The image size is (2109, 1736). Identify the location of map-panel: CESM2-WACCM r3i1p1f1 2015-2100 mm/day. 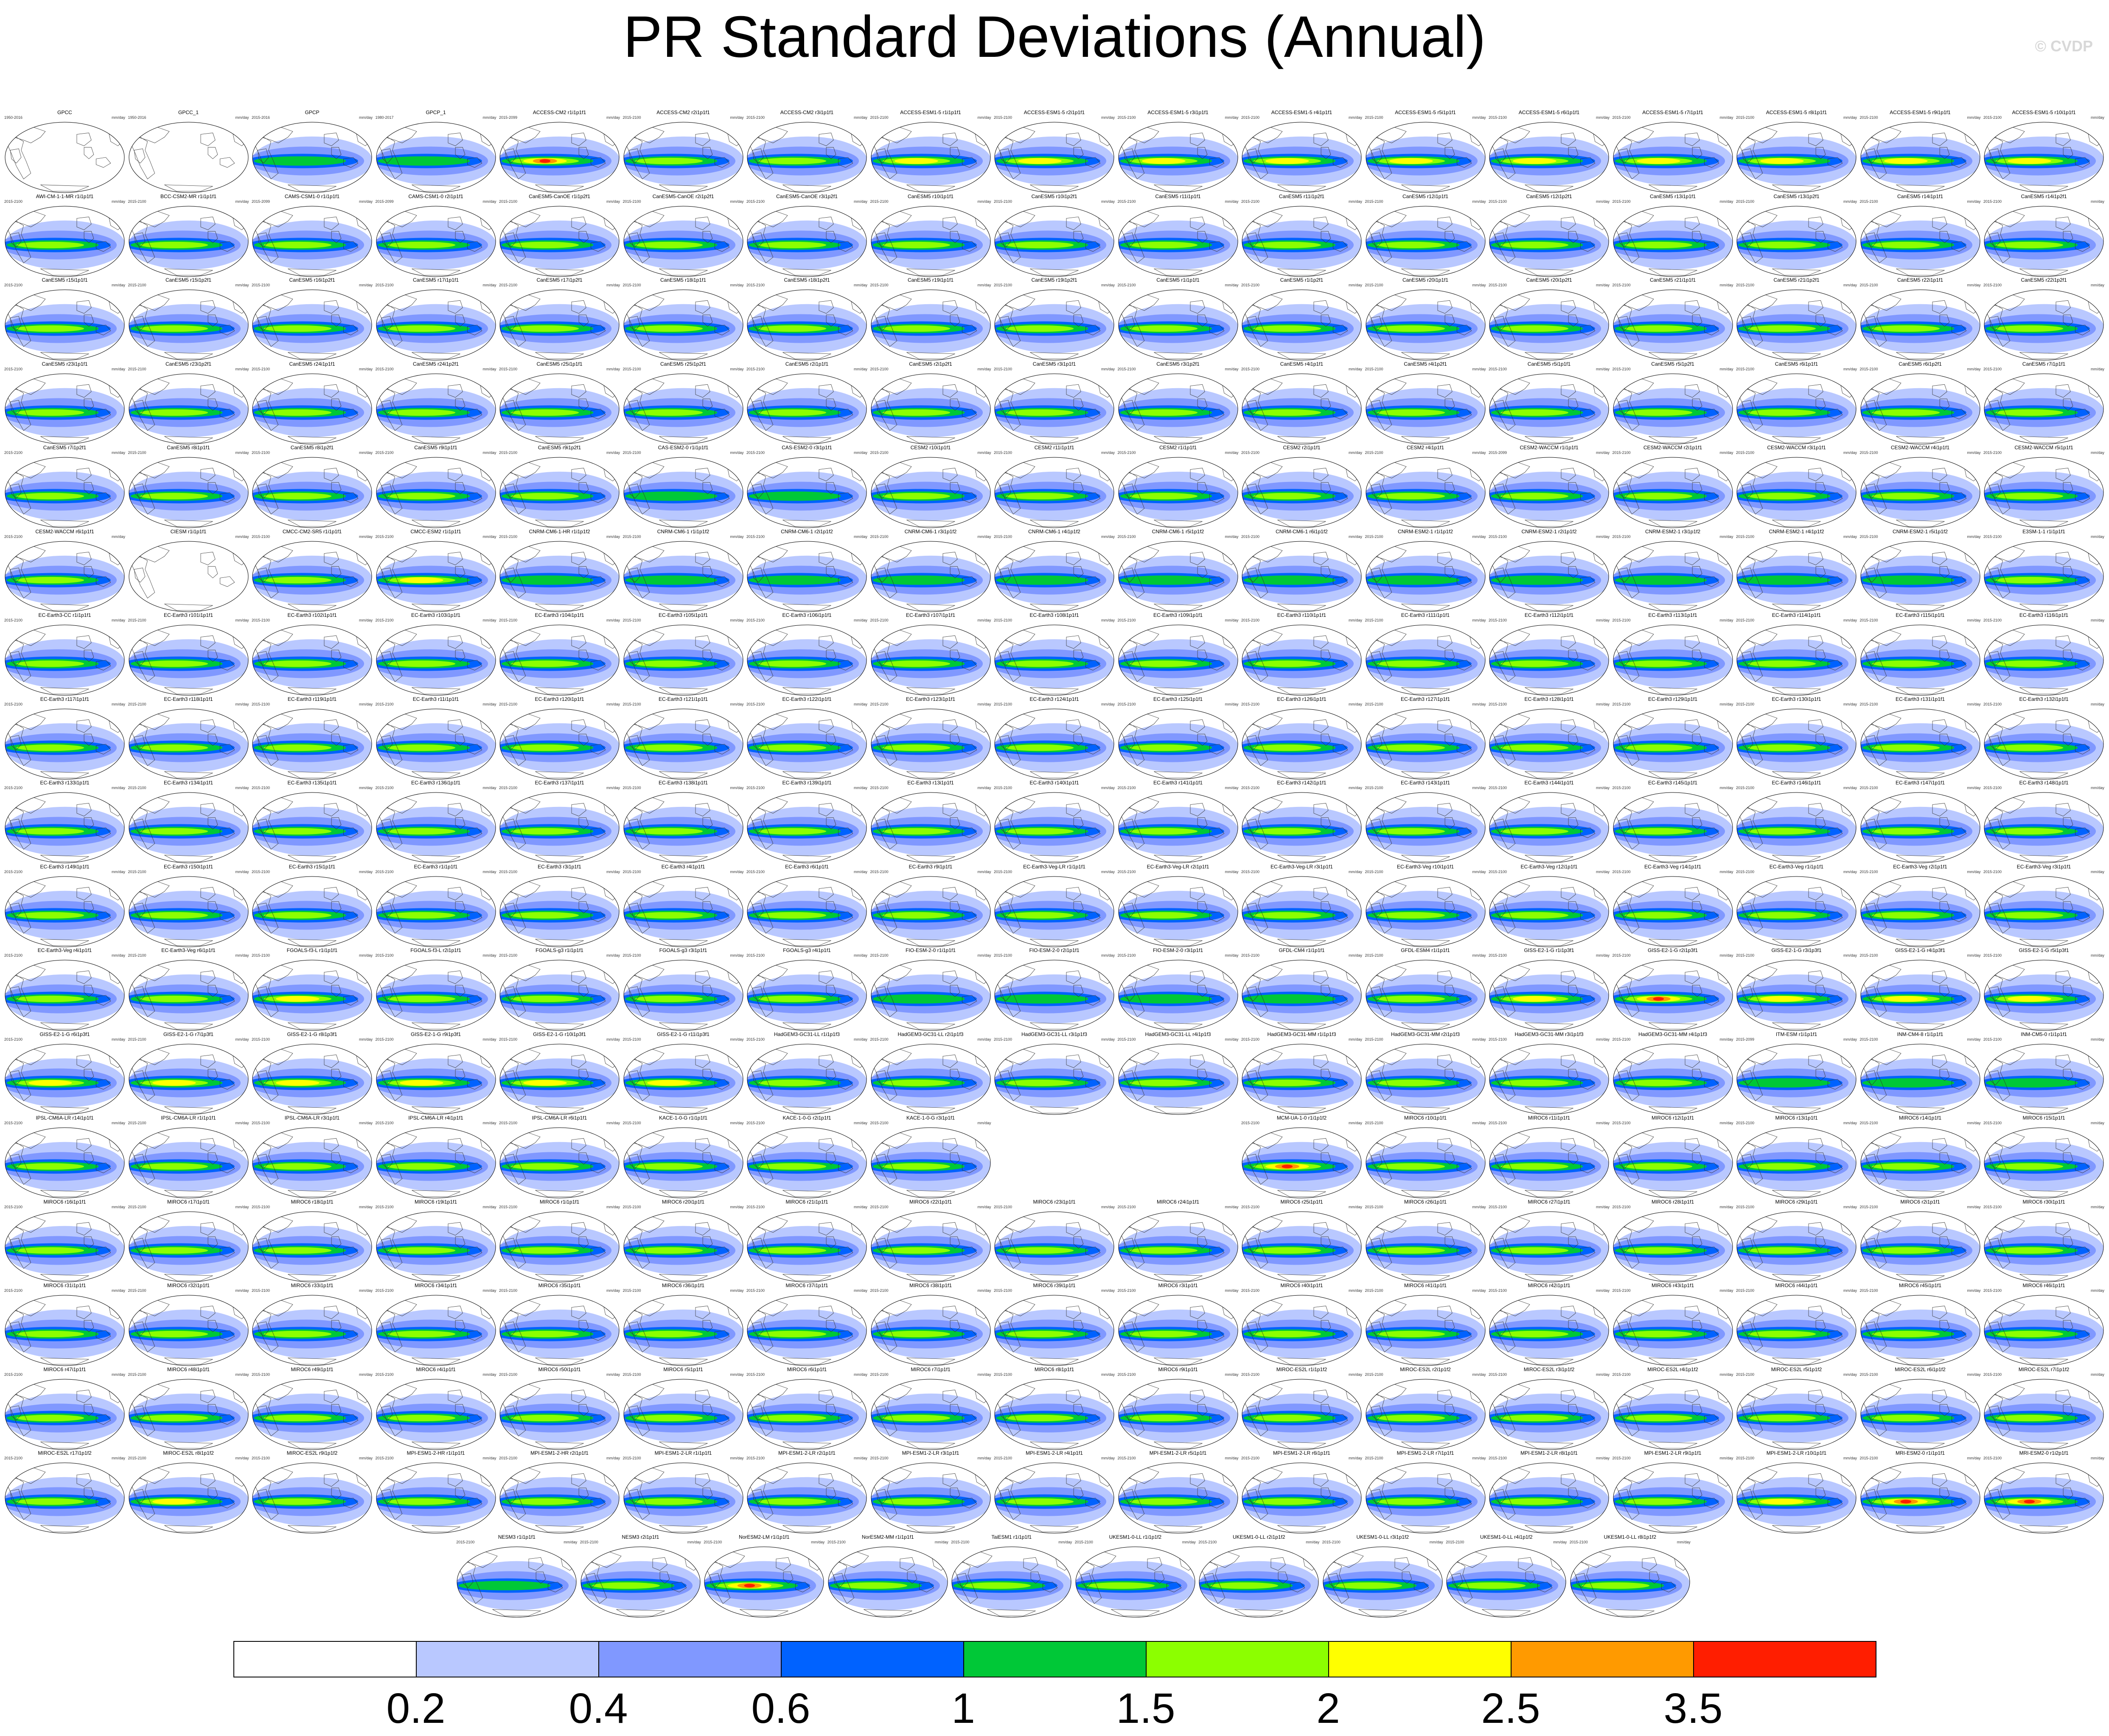
(1796, 487).